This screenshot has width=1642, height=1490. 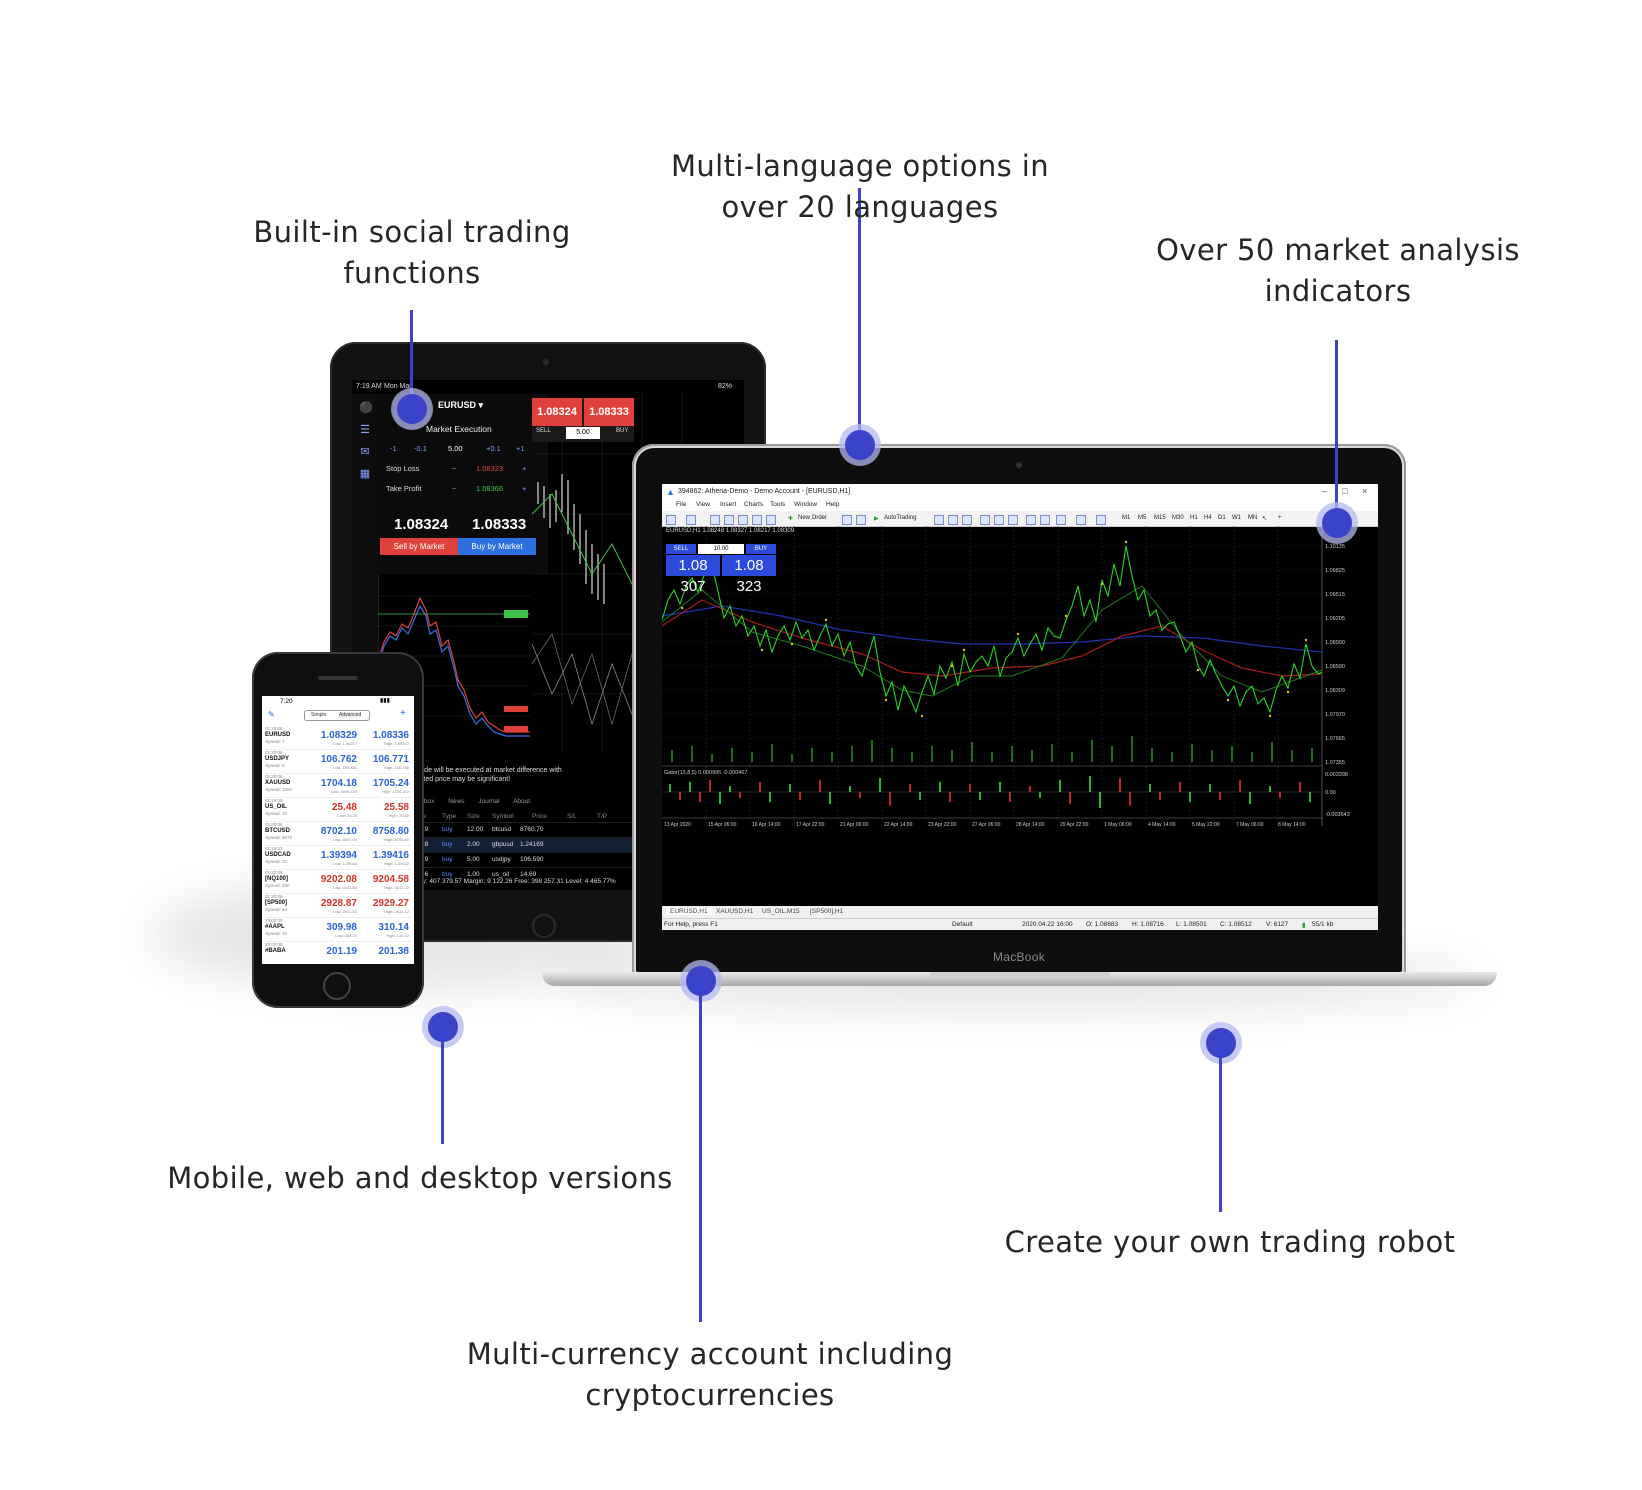 I want to click on buy-button: BUY, so click(x=761, y=549).